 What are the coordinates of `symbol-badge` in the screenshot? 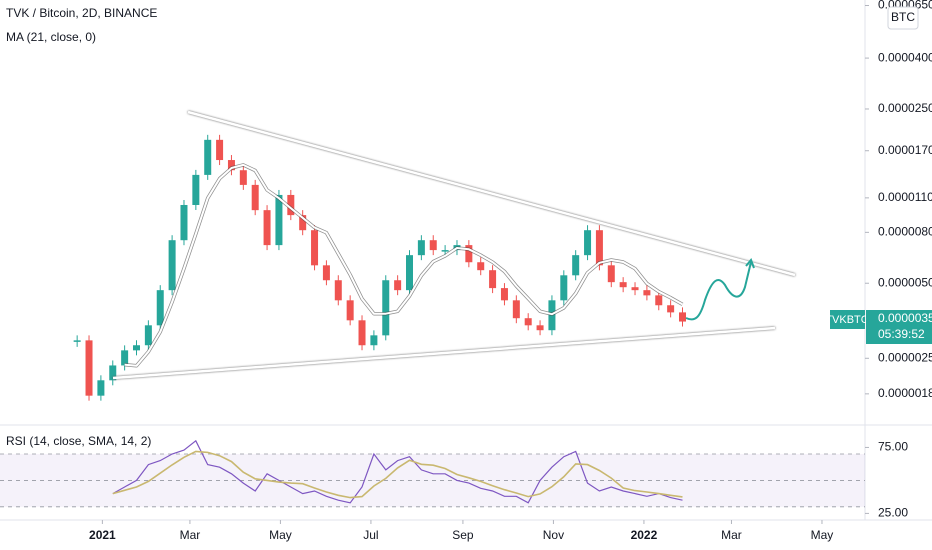 It's located at (847, 319).